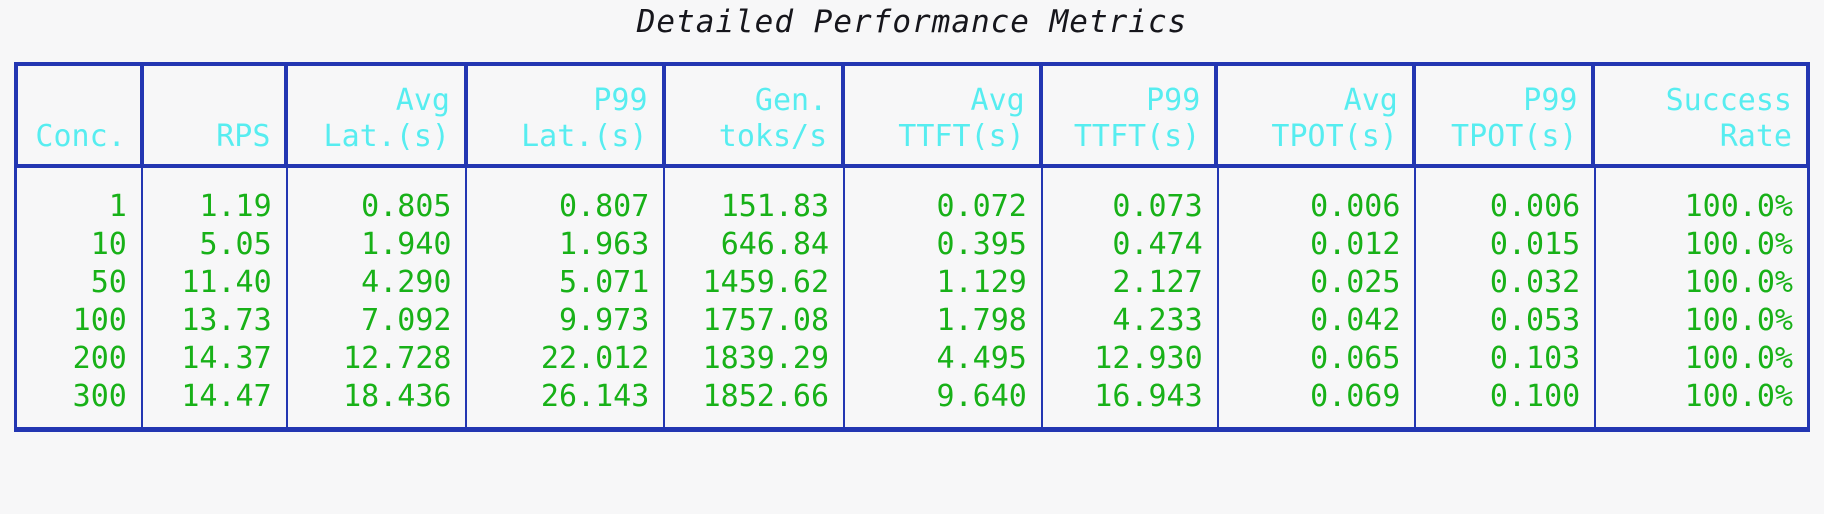 This screenshot has height=514, width=1824. I want to click on cell-value: 0.807, so click(604, 206).